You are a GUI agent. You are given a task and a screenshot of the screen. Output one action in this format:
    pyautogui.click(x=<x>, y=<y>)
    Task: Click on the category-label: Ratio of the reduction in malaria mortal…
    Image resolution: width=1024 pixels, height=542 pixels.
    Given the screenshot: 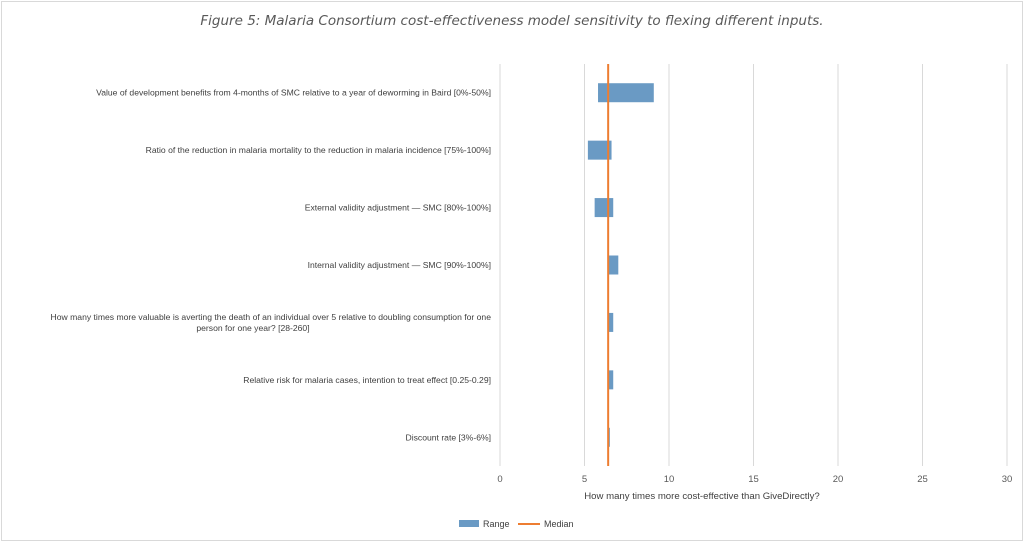 What is the action you would take?
    pyautogui.click(x=318, y=150)
    